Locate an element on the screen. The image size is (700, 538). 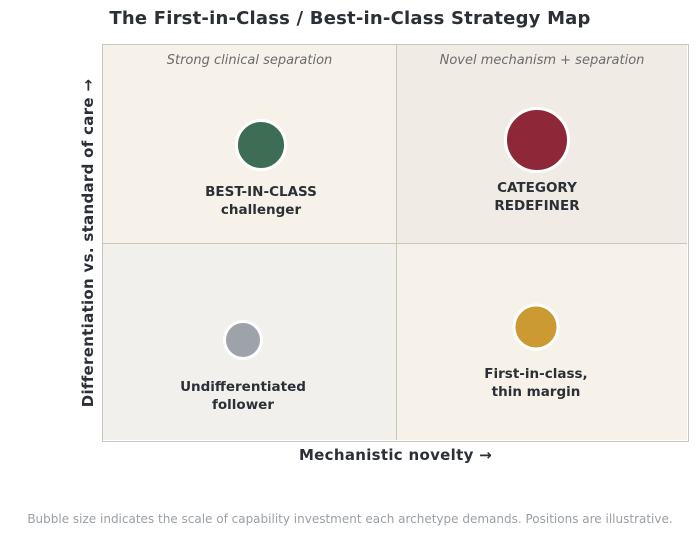
y-axis-label: Differentiation vs. standard of care → is located at coordinates (88, 243).